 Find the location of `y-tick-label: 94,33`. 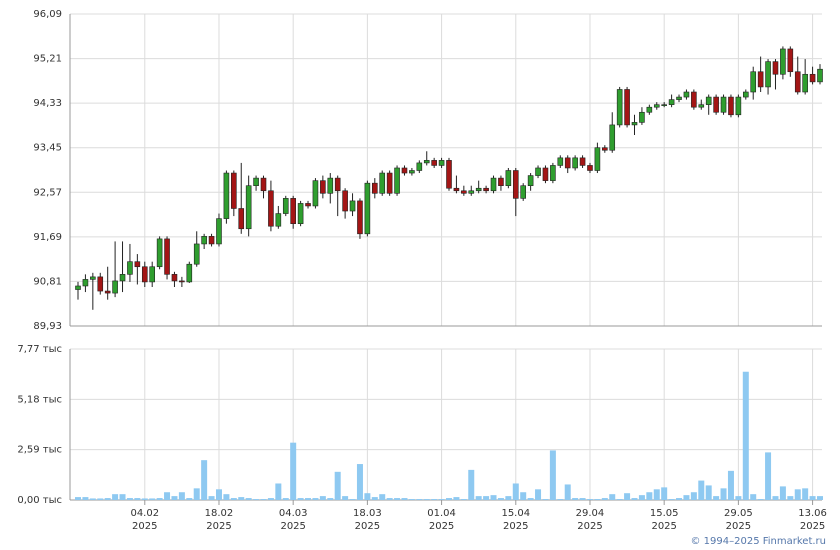

y-tick-label: 94,33 is located at coordinates (47, 103).